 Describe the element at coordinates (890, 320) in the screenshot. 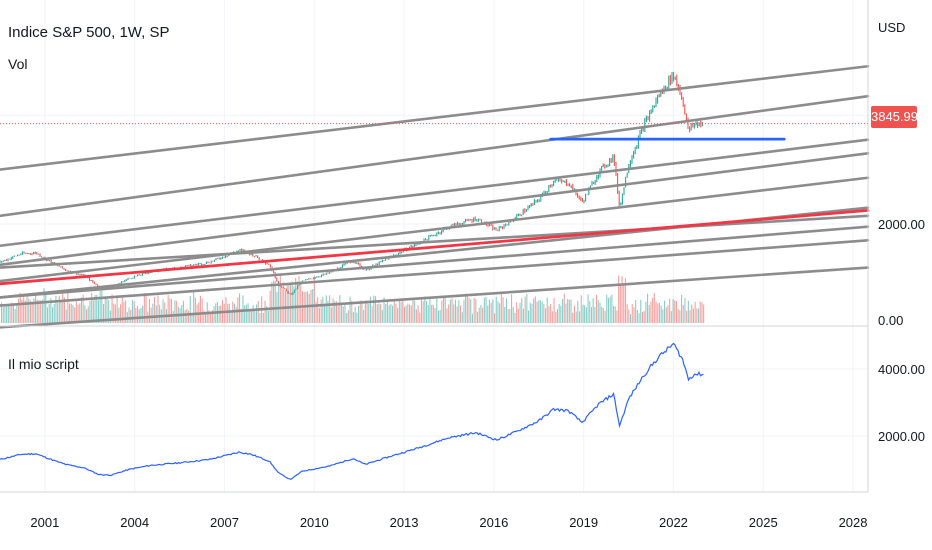

I see `price-tick-label: 0.00` at that location.